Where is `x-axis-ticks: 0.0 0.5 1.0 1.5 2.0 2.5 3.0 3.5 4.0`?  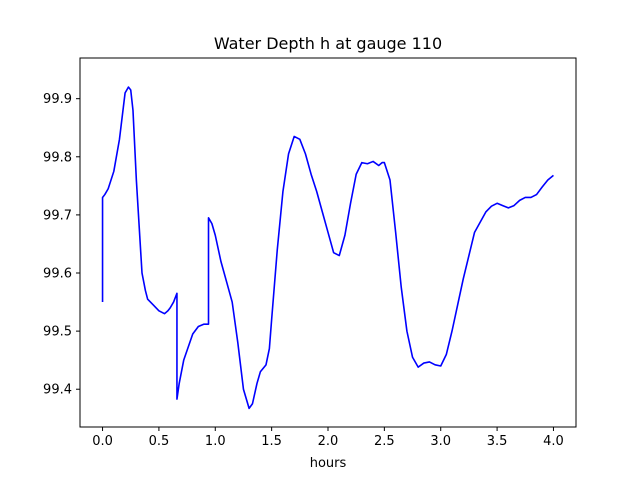 x-axis-ticks: 0.0 0.5 1.0 1.5 2.0 2.5 3.0 3.5 4.0 is located at coordinates (328, 438).